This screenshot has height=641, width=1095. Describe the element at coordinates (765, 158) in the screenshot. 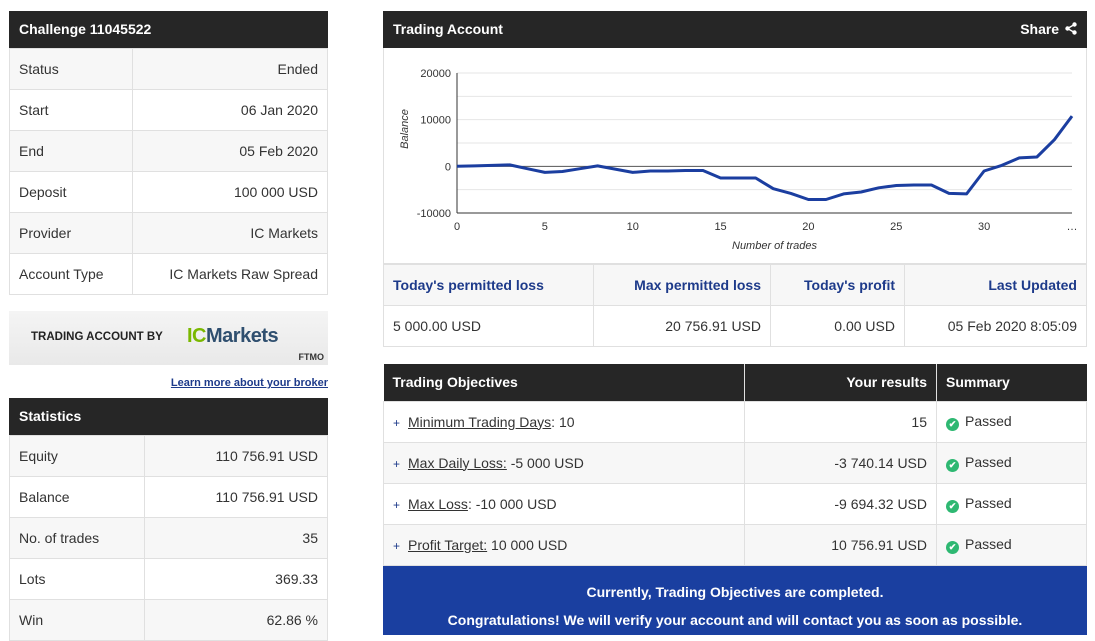

I see `balance-series-line` at that location.